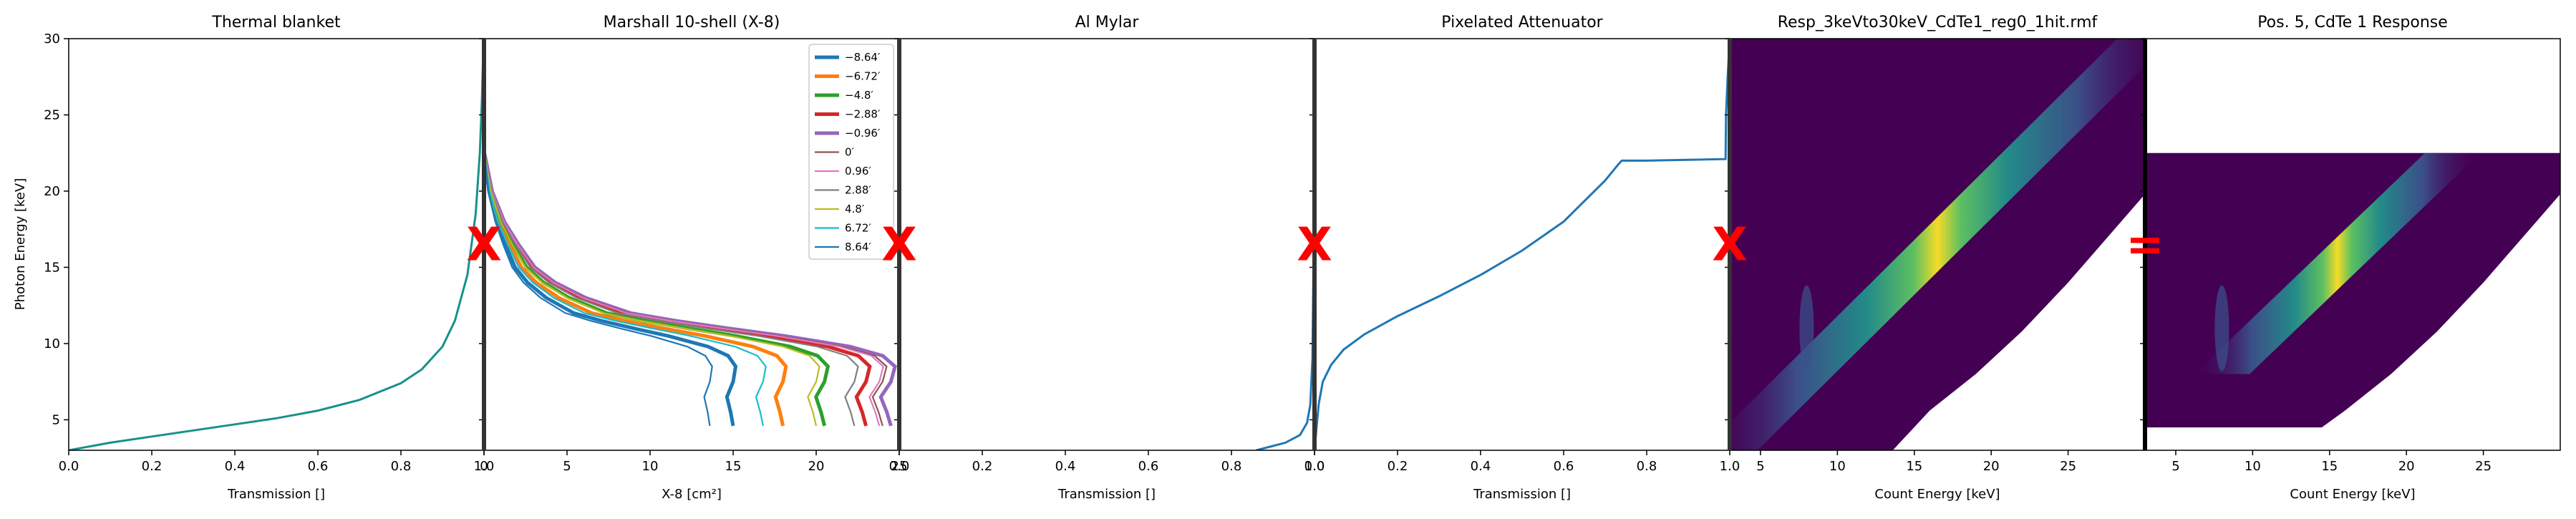  I want to click on legend-box, so click(851, 152).